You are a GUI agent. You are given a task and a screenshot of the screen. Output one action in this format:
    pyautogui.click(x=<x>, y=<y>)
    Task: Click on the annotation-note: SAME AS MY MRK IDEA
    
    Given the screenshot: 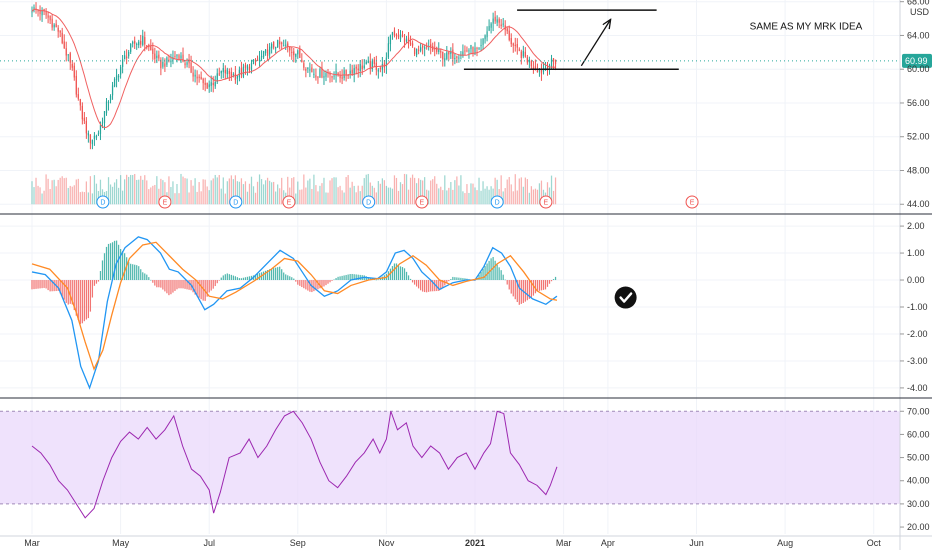 What is the action you would take?
    pyautogui.click(x=806, y=27)
    